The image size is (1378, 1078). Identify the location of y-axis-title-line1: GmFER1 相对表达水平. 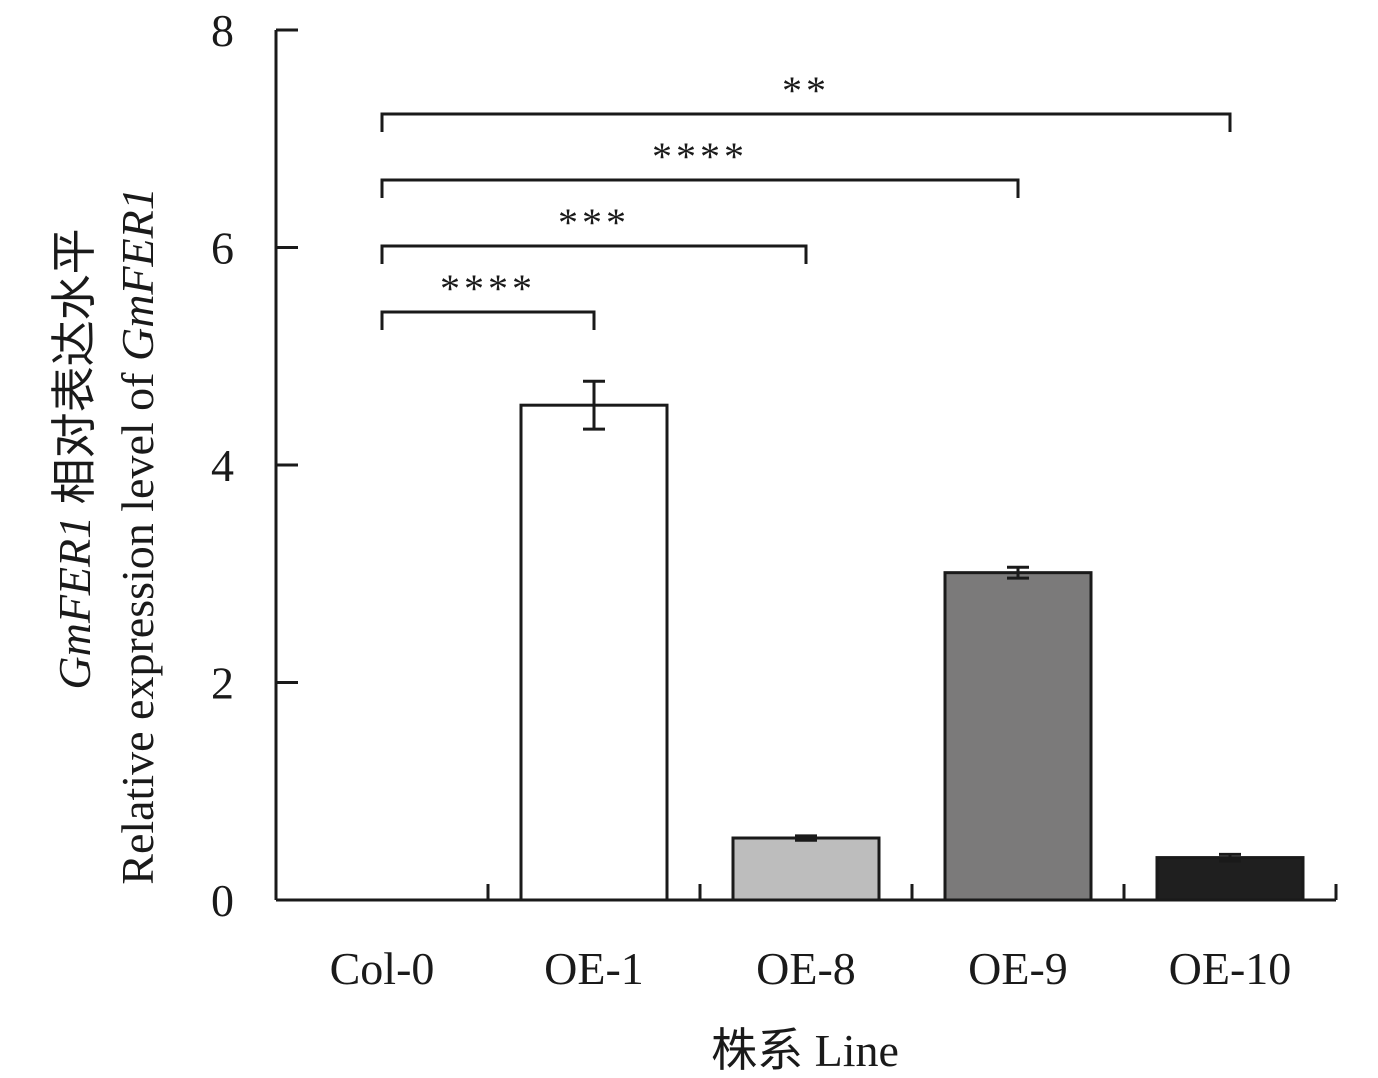
(74, 458).